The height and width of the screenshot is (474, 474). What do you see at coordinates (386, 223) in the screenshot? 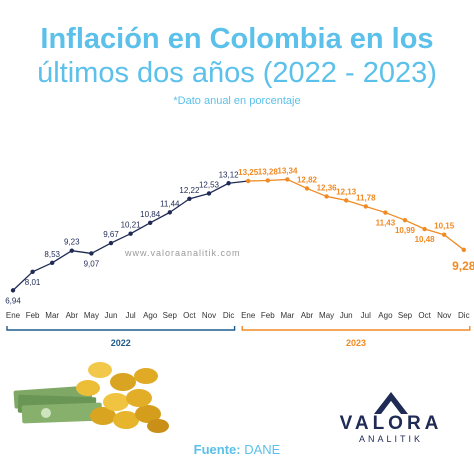
I see `data-label: 11,43` at bounding box center [386, 223].